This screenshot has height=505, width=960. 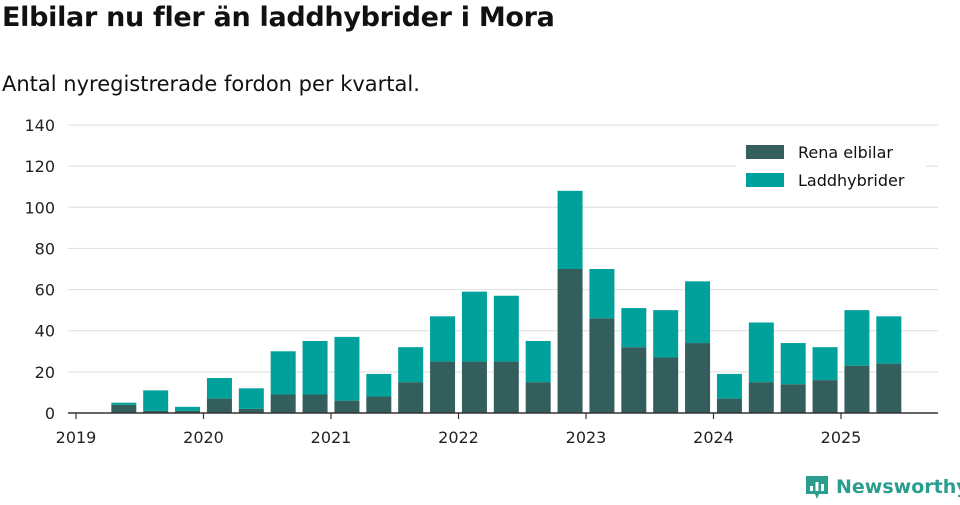 What do you see at coordinates (45, 331) in the screenshot?
I see `y-tick-label: 40` at bounding box center [45, 331].